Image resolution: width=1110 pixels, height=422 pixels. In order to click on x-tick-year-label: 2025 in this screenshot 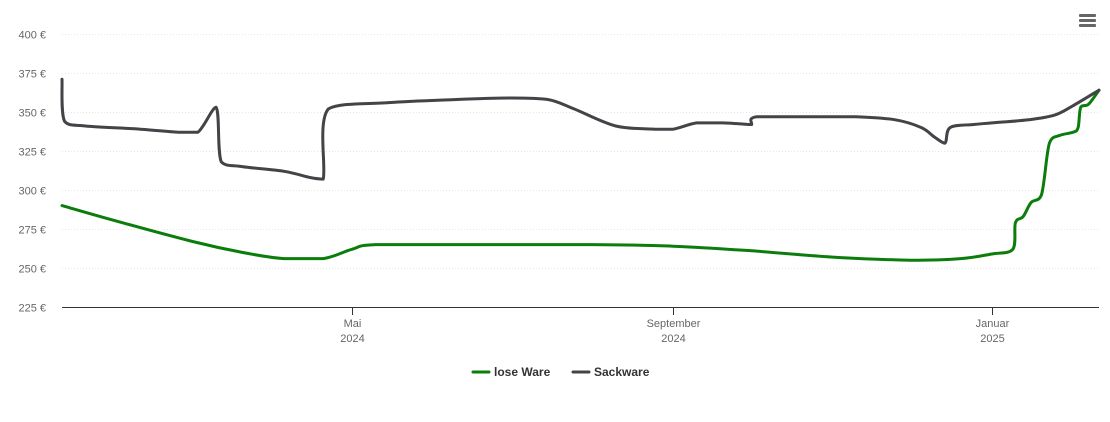, I will do `click(992, 339)`.